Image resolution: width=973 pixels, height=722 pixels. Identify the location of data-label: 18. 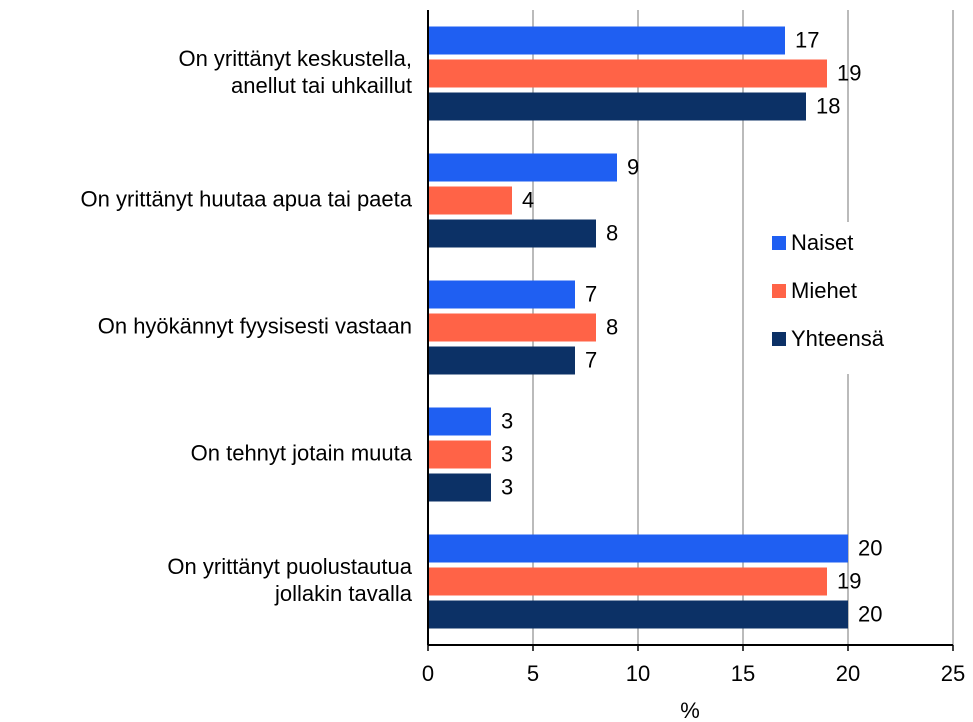
(828, 105).